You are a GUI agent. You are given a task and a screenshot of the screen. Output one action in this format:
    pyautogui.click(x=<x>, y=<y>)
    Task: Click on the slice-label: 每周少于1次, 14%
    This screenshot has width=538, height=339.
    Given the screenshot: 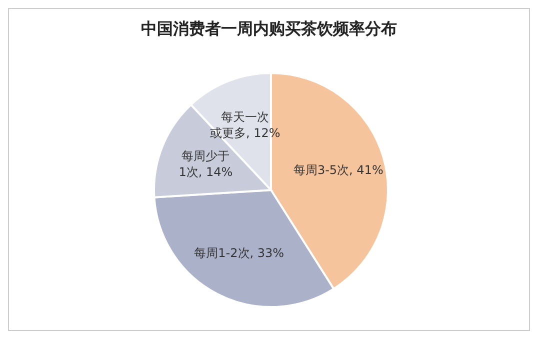 What is the action you would take?
    pyautogui.click(x=206, y=164)
    